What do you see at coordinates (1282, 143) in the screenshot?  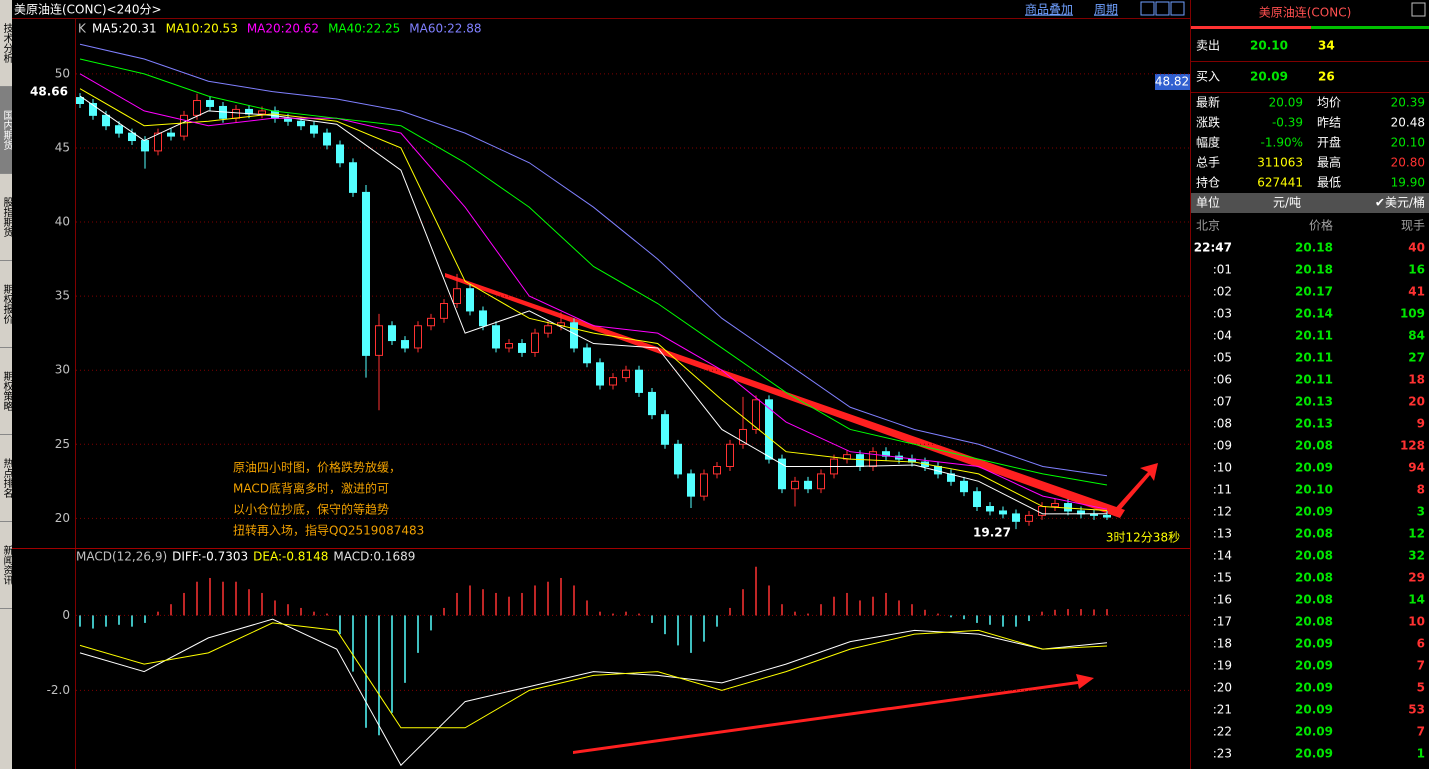 I see `stat-value: -1.90%` at bounding box center [1282, 143].